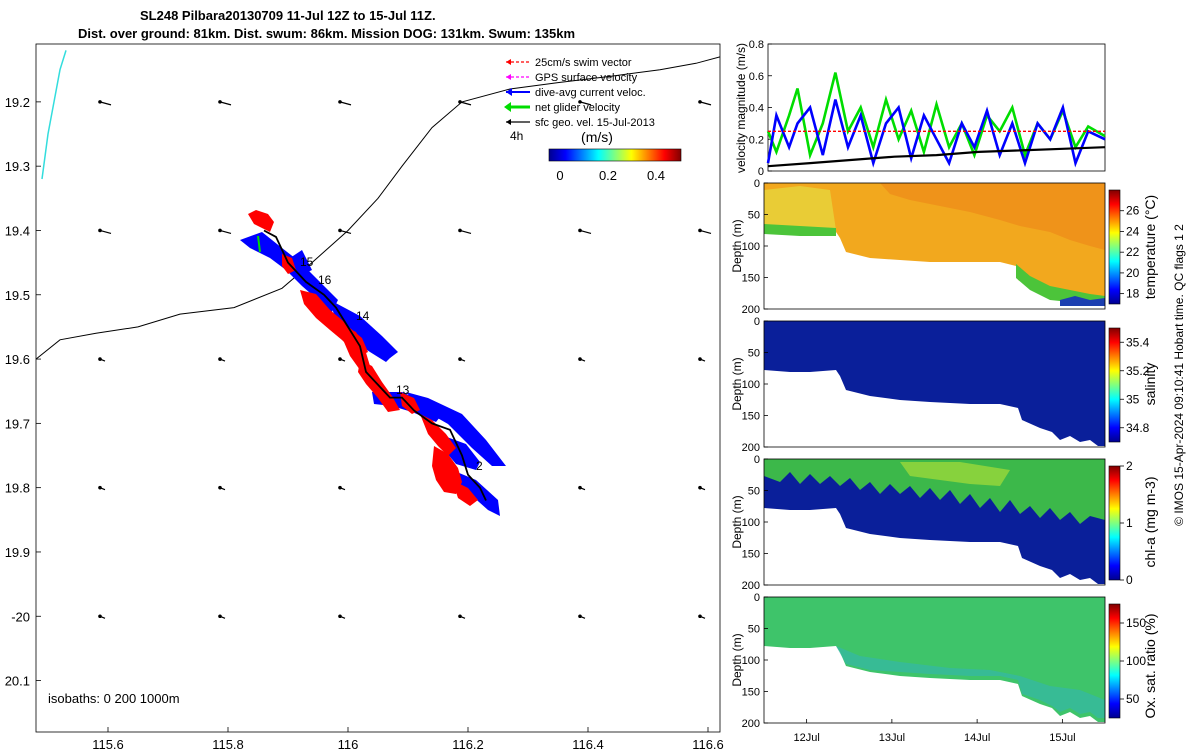  I want to click on velocity-ytick-label: 0.8, so click(756, 45).